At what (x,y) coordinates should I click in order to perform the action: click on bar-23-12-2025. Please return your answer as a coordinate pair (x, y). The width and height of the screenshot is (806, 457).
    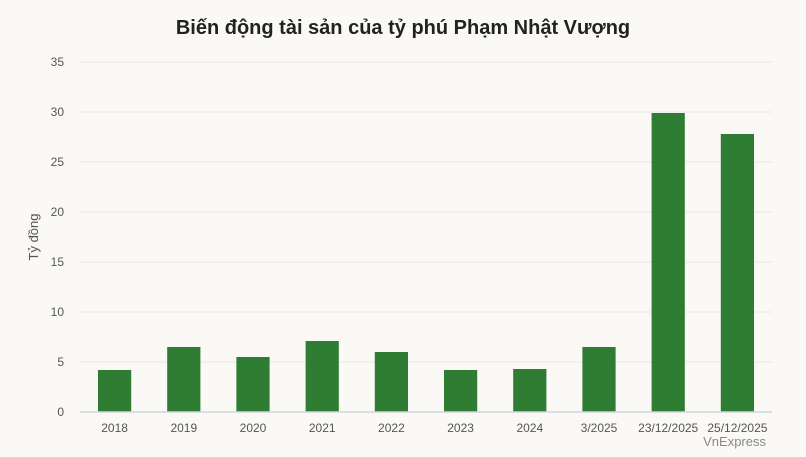
    Looking at the image, I should click on (668, 262).